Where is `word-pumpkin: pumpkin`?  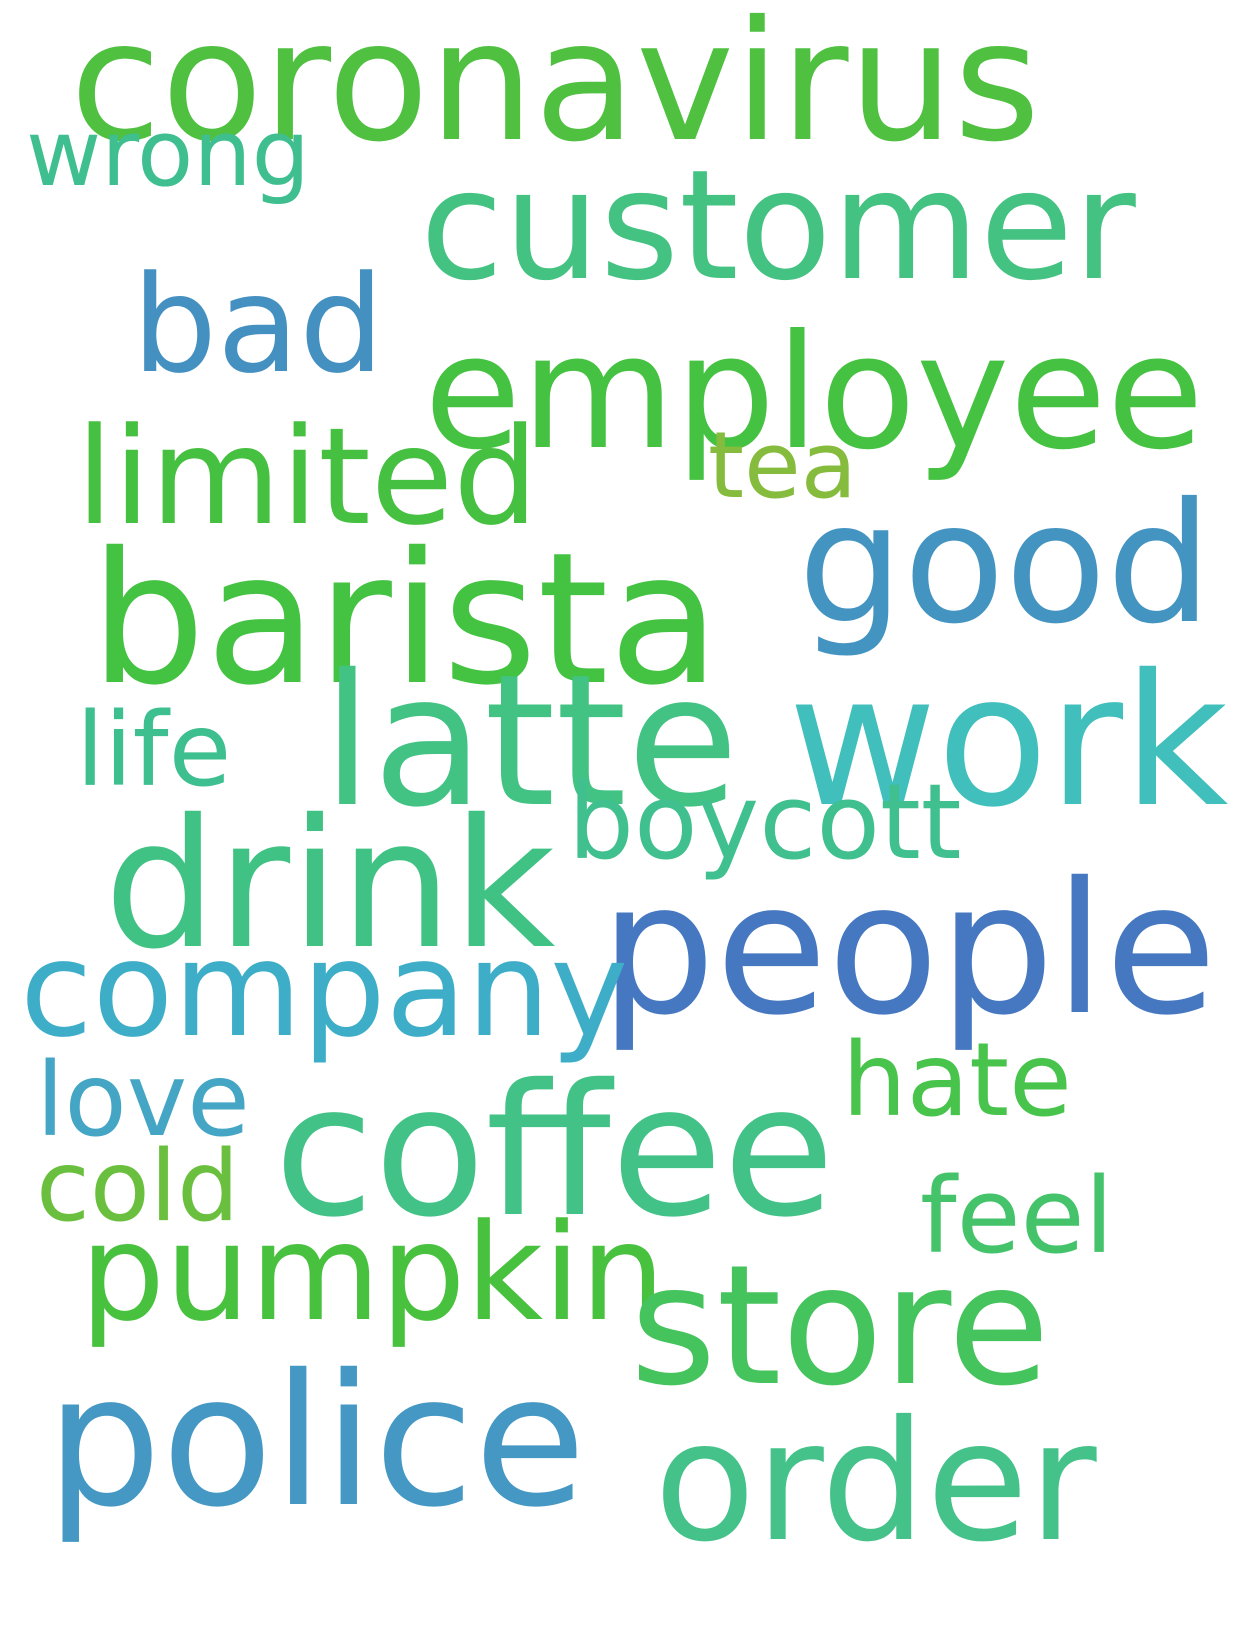
word-pumpkin: pumpkin is located at coordinates (373, 1273).